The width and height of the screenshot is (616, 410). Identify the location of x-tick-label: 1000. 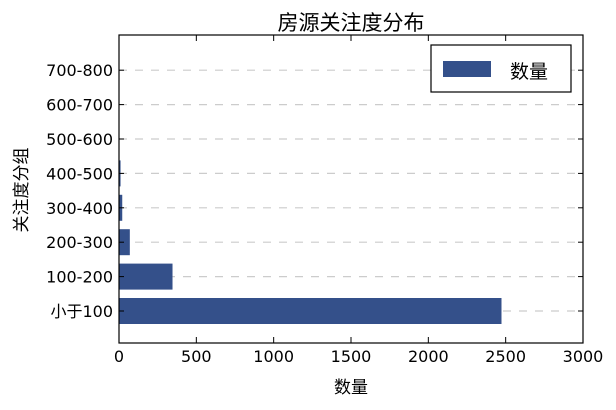
(273, 356).